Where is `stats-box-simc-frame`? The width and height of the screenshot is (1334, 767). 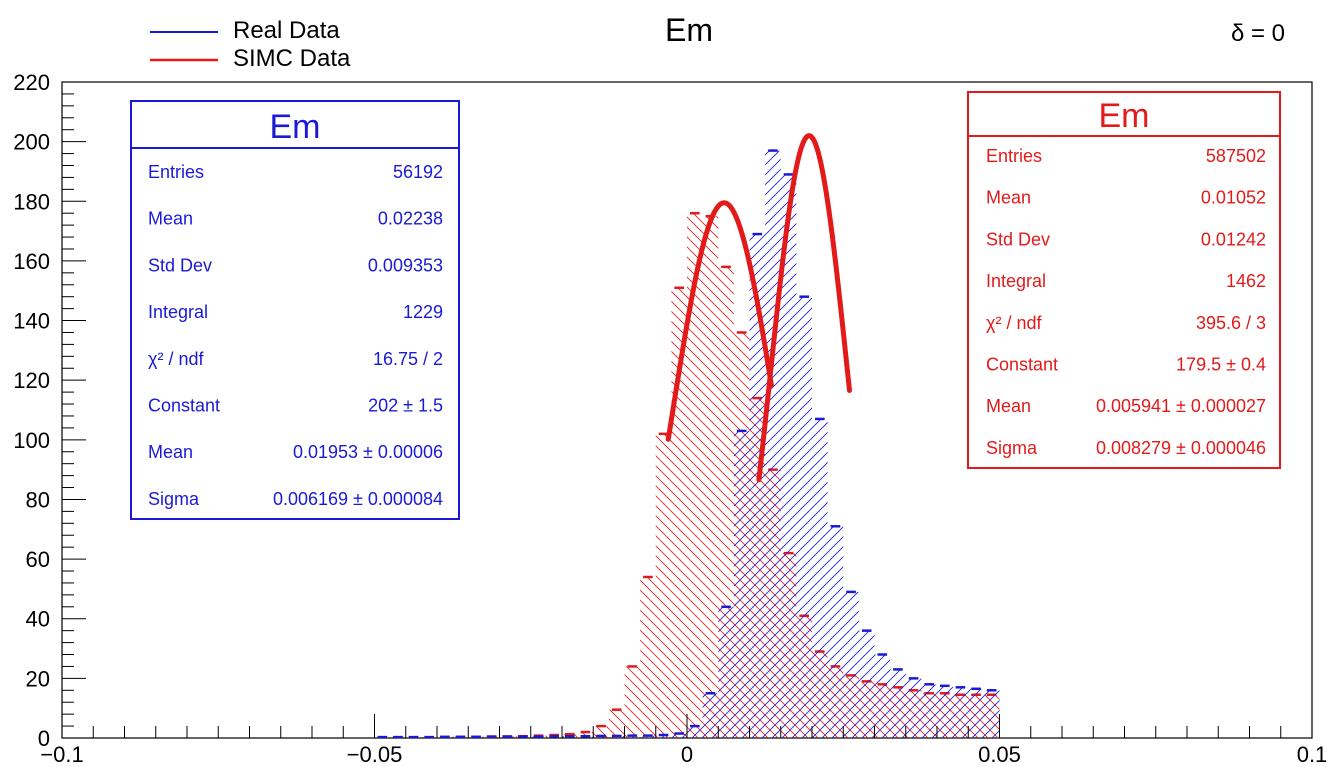 stats-box-simc-frame is located at coordinates (1124, 280).